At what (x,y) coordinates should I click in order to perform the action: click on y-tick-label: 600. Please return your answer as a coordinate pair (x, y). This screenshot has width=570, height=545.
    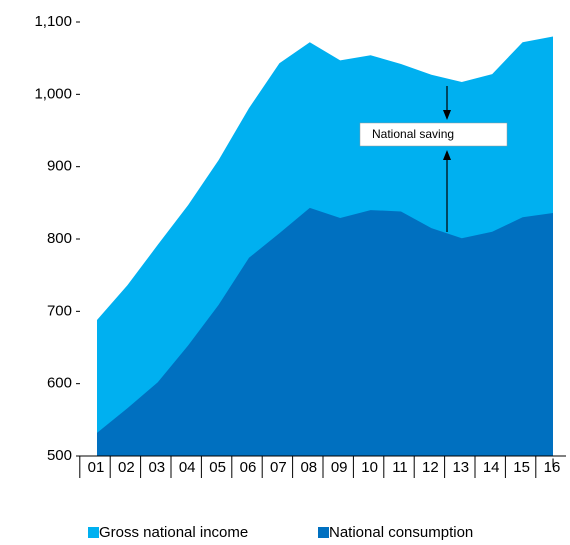
    Looking at the image, I should click on (59, 383).